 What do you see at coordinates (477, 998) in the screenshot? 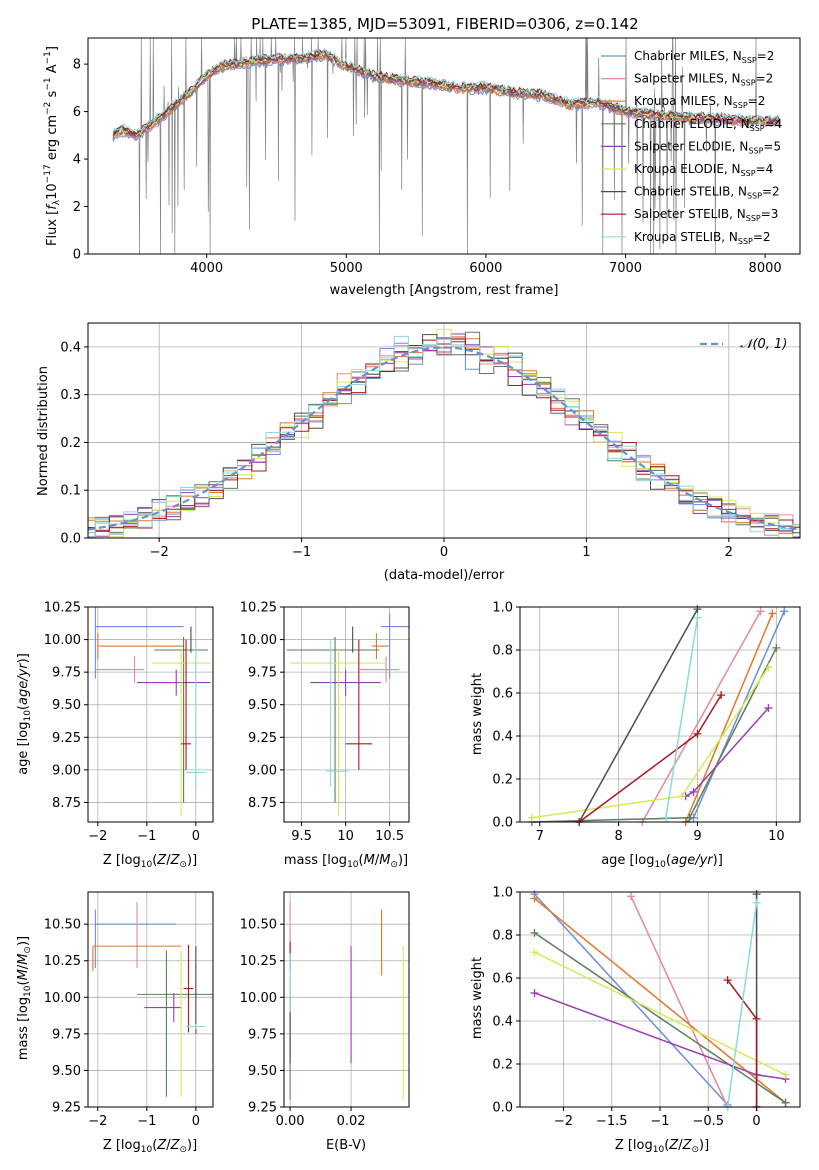
I see `weight-vs-Z-ylabel: mass weight` at bounding box center [477, 998].